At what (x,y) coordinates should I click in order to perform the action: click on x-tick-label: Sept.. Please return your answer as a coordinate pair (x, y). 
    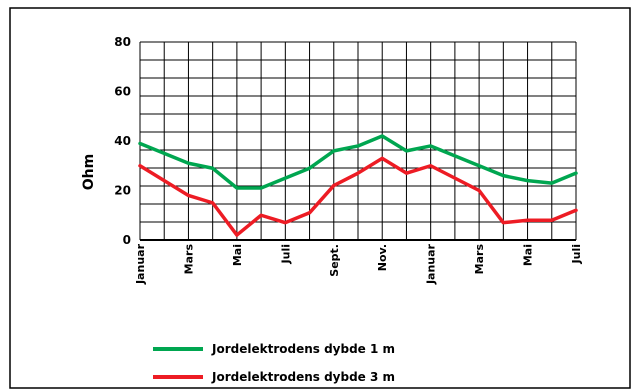
    Looking at the image, I should click on (334, 260).